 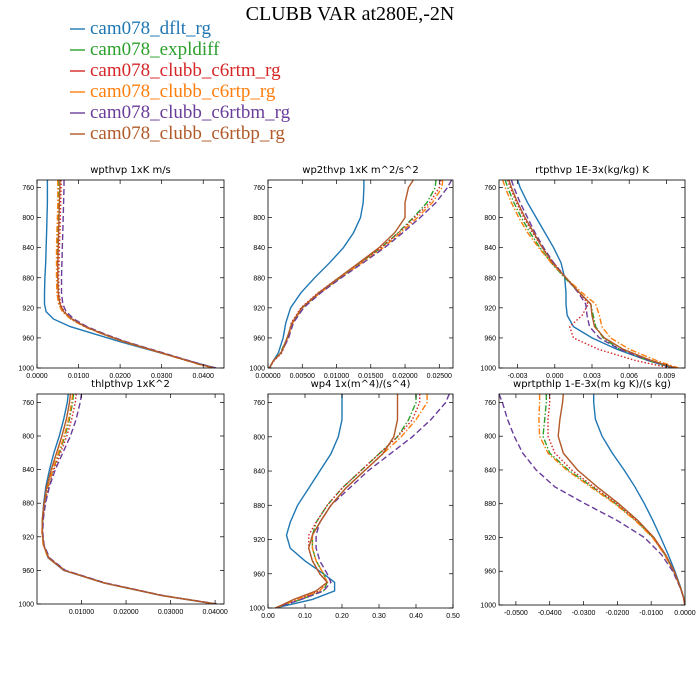 I want to click on x-tick-label: 0.0000, so click(x=37, y=376).